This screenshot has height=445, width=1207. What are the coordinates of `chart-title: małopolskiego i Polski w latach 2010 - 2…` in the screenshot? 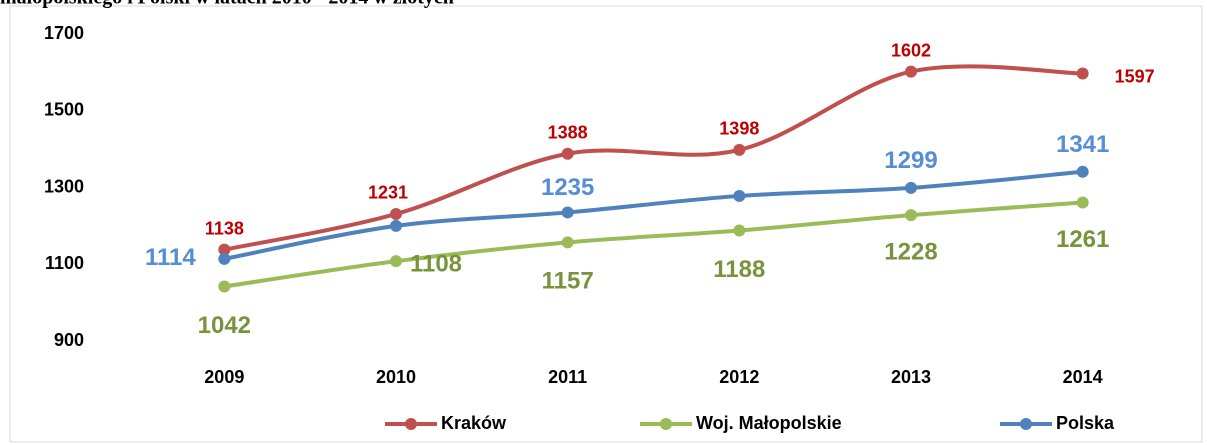 It's located at (227, 4).